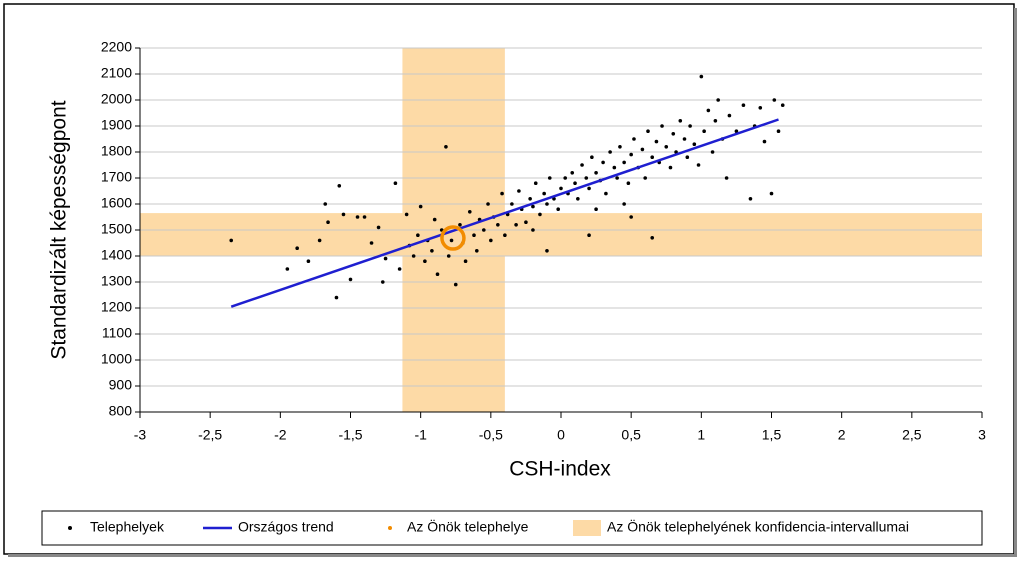 This screenshot has height=568, width=1024. What do you see at coordinates (587, 528) in the screenshot?
I see `legend-swatch` at bounding box center [587, 528].